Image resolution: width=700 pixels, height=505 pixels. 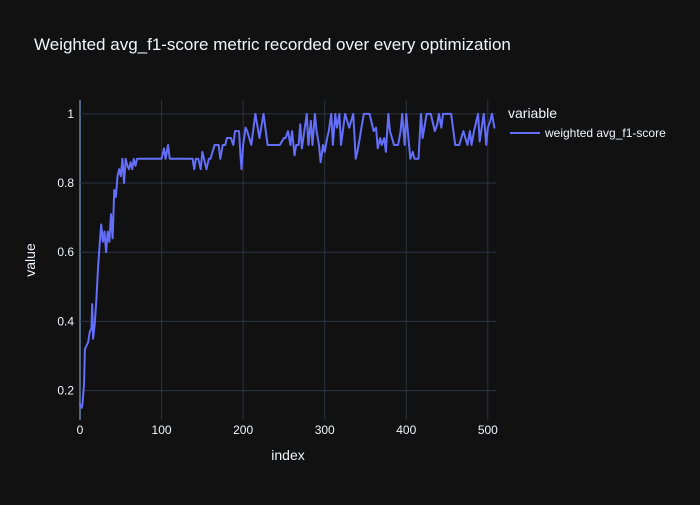 What do you see at coordinates (65, 321) in the screenshot?
I see `y-tick-label: 0.4` at bounding box center [65, 321].